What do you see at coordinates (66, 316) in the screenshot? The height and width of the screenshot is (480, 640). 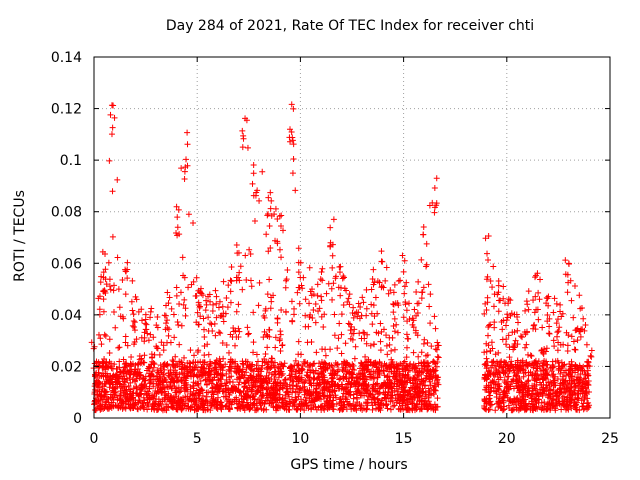 I see `y-tick-label: 0.04` at bounding box center [66, 316].